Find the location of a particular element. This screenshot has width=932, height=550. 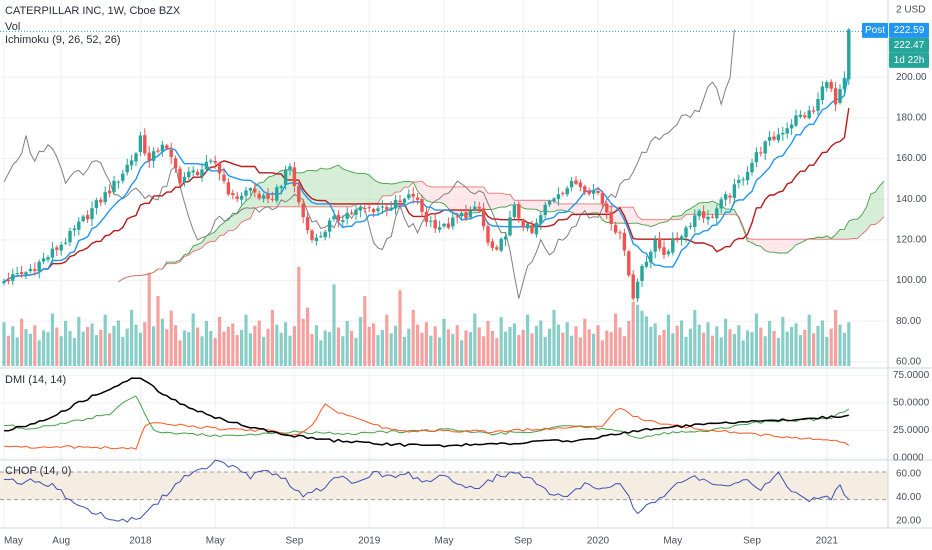

volume-legend: Vol is located at coordinates (13, 27).